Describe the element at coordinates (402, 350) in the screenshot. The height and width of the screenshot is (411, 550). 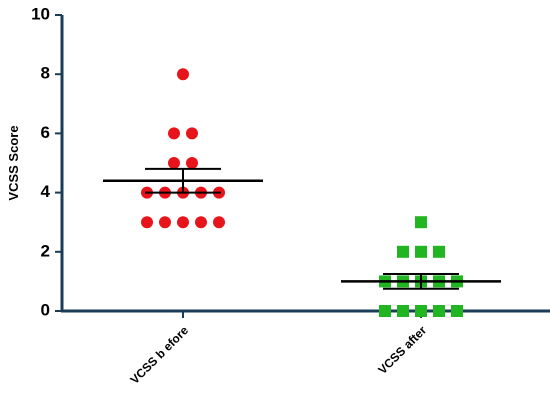
I see `x-tick-label: VCSS after` at that location.